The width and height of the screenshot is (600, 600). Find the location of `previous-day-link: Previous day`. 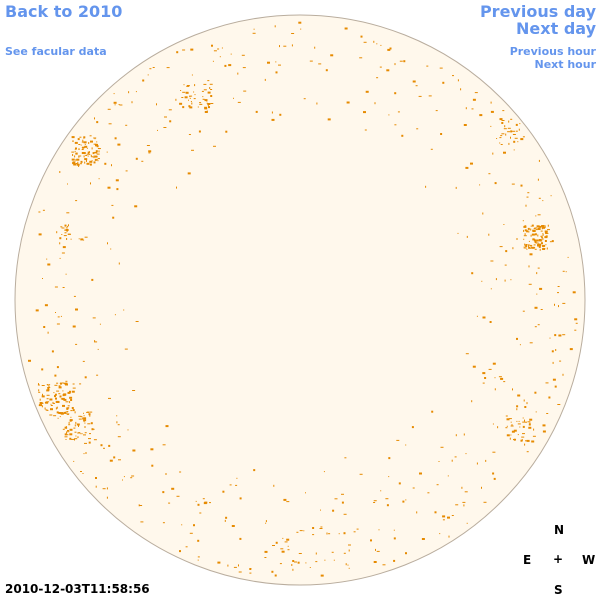

previous-day-link: Previous day is located at coordinates (537, 11).